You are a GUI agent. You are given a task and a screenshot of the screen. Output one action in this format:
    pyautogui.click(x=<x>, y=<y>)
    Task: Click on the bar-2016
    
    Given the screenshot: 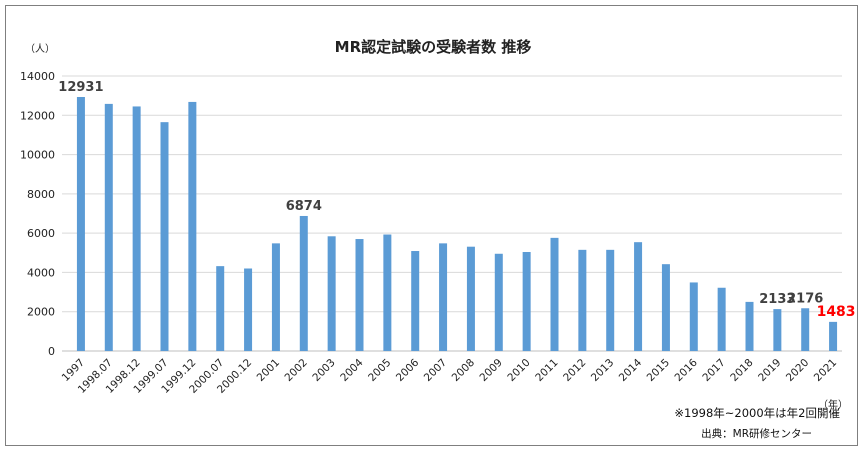 What is the action you would take?
    pyautogui.click(x=693, y=316)
    